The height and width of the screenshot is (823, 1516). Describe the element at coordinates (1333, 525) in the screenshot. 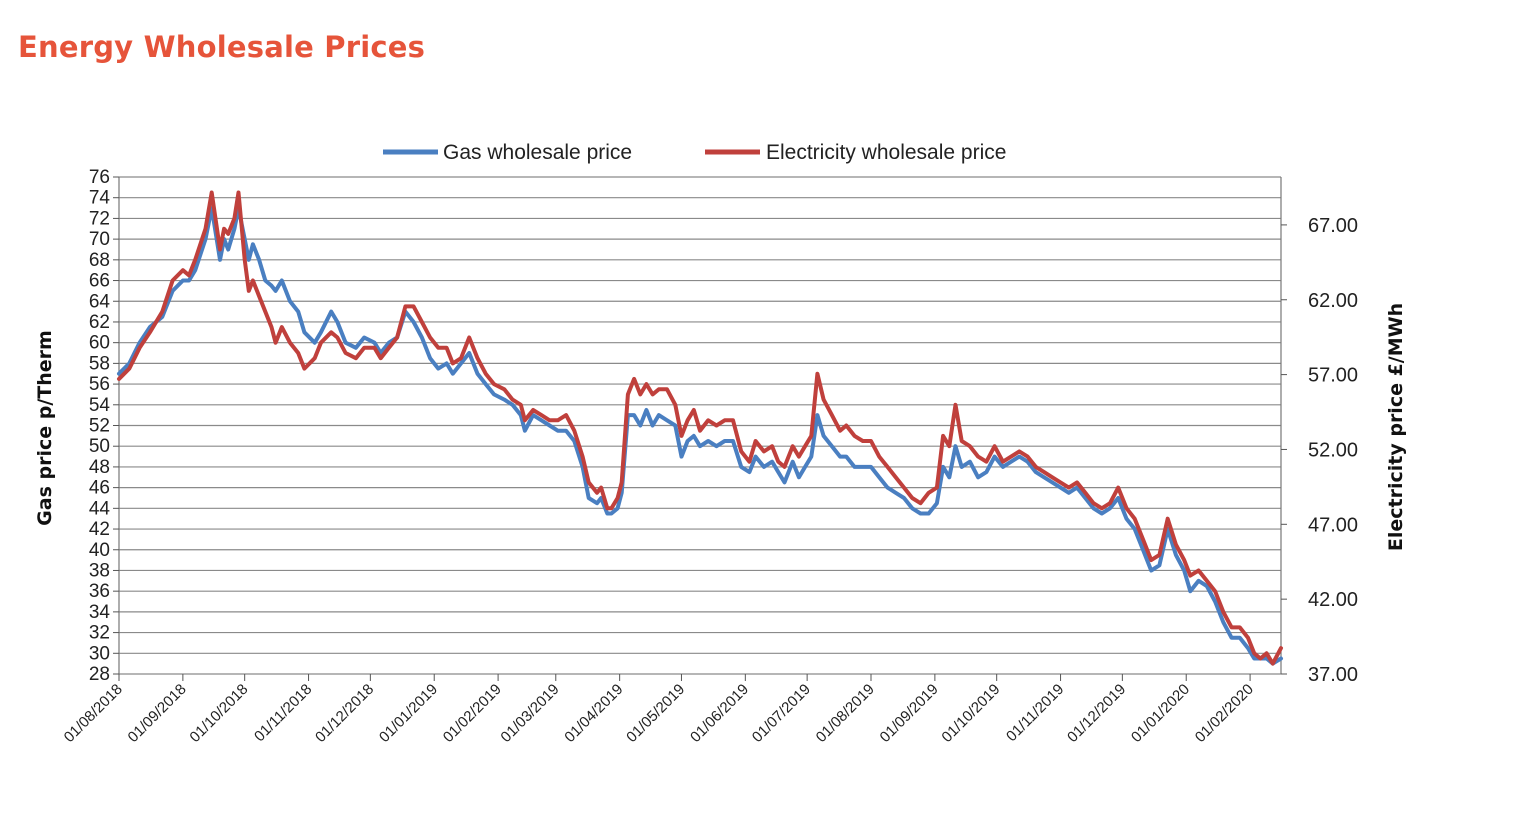

I see `y2-tick-label: 47.00` at that location.